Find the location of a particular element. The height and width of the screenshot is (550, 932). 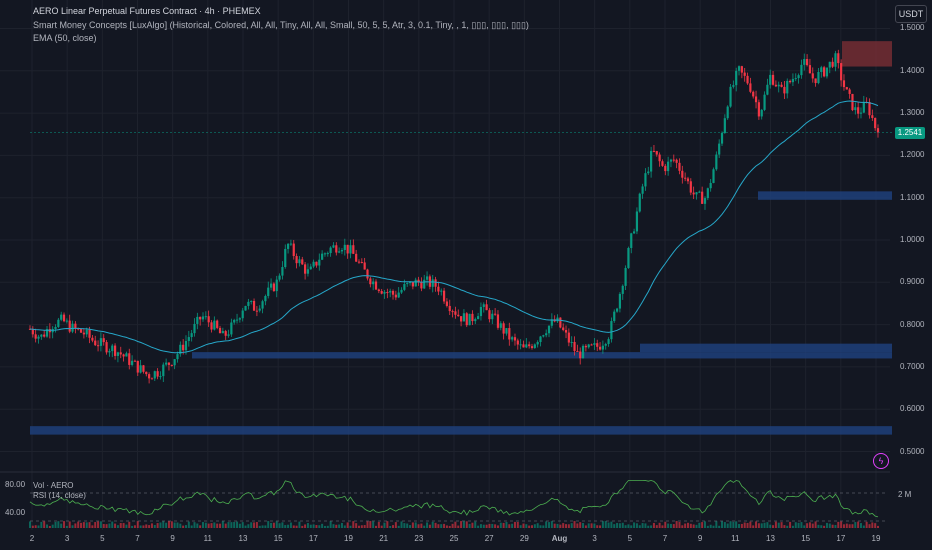

time-tick: 17 is located at coordinates (313, 538).